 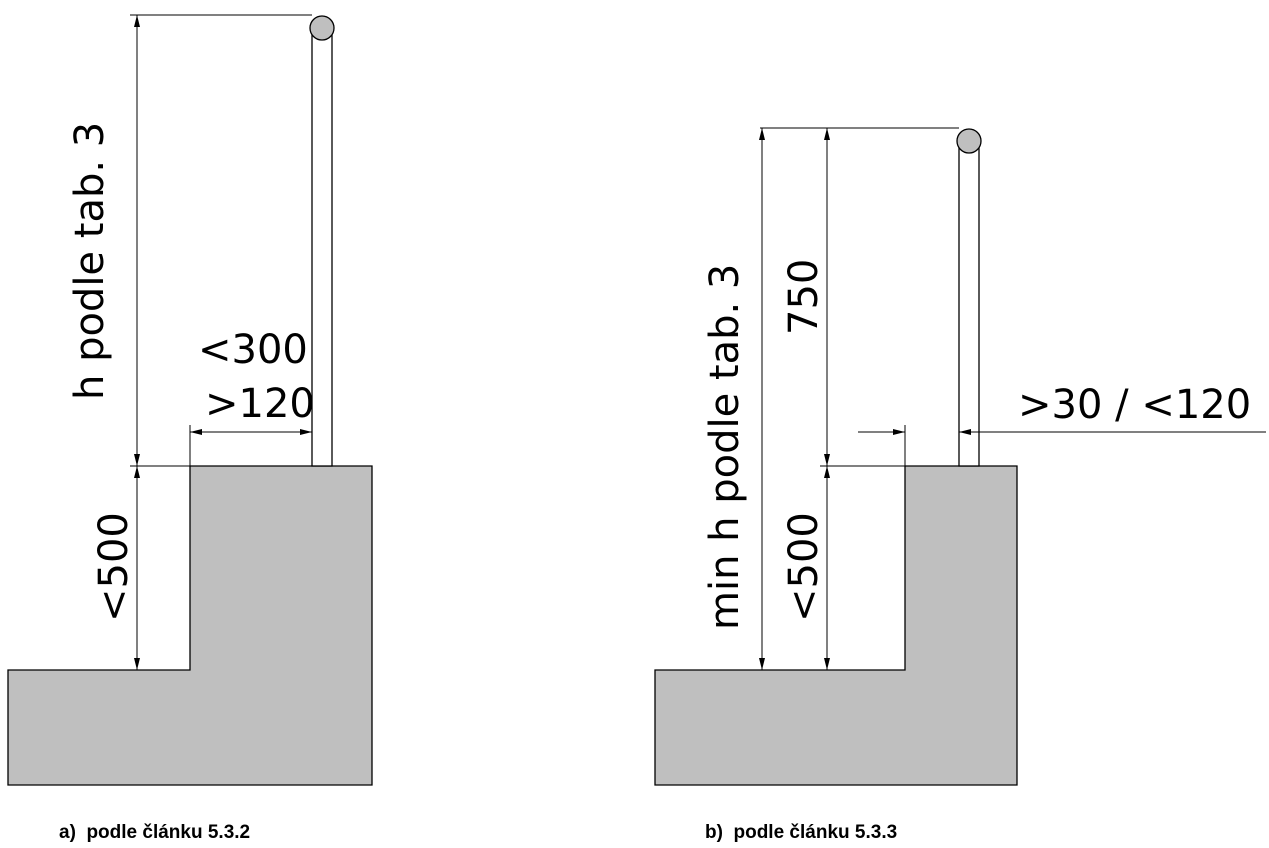 What do you see at coordinates (725, 447) in the screenshot?
I see `dim-text-height-b: min h podle tab. 3` at bounding box center [725, 447].